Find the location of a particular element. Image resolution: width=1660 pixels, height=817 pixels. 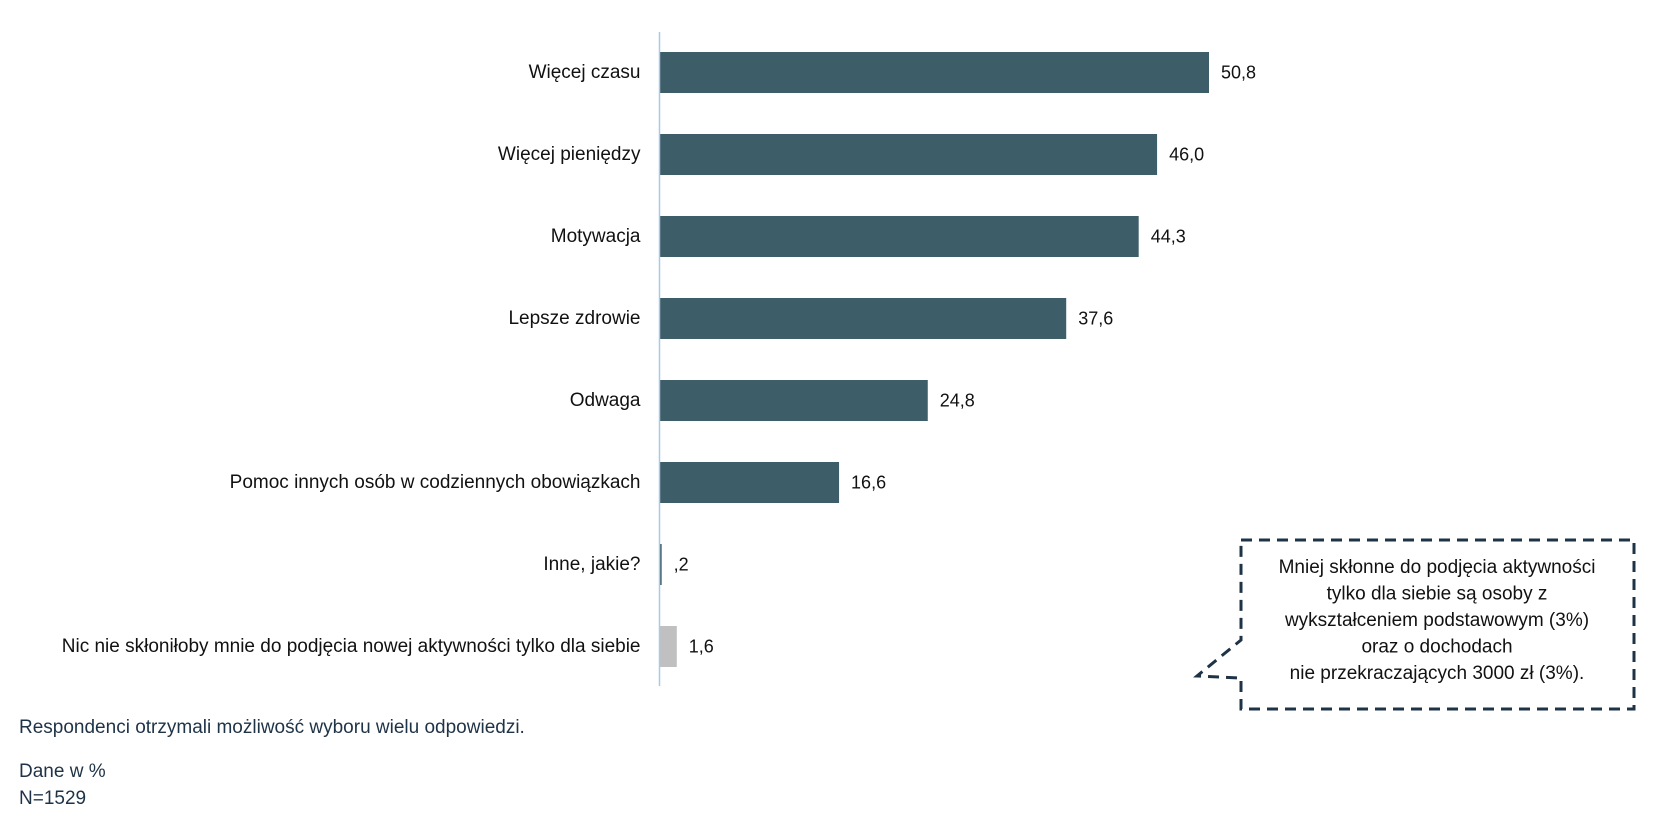

category-label: Więcej czasu is located at coordinates (585, 72).